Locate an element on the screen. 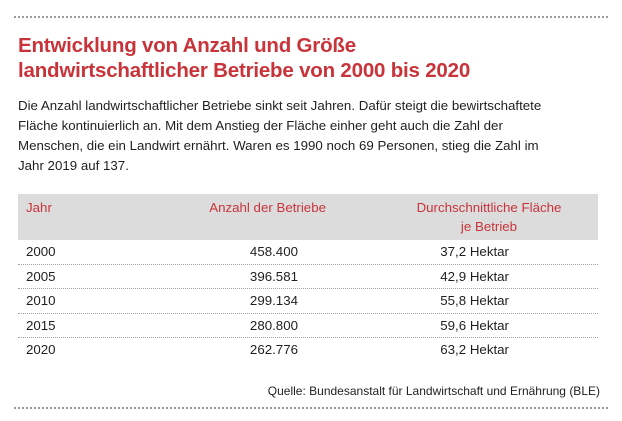  top-divider is located at coordinates (311, 17).